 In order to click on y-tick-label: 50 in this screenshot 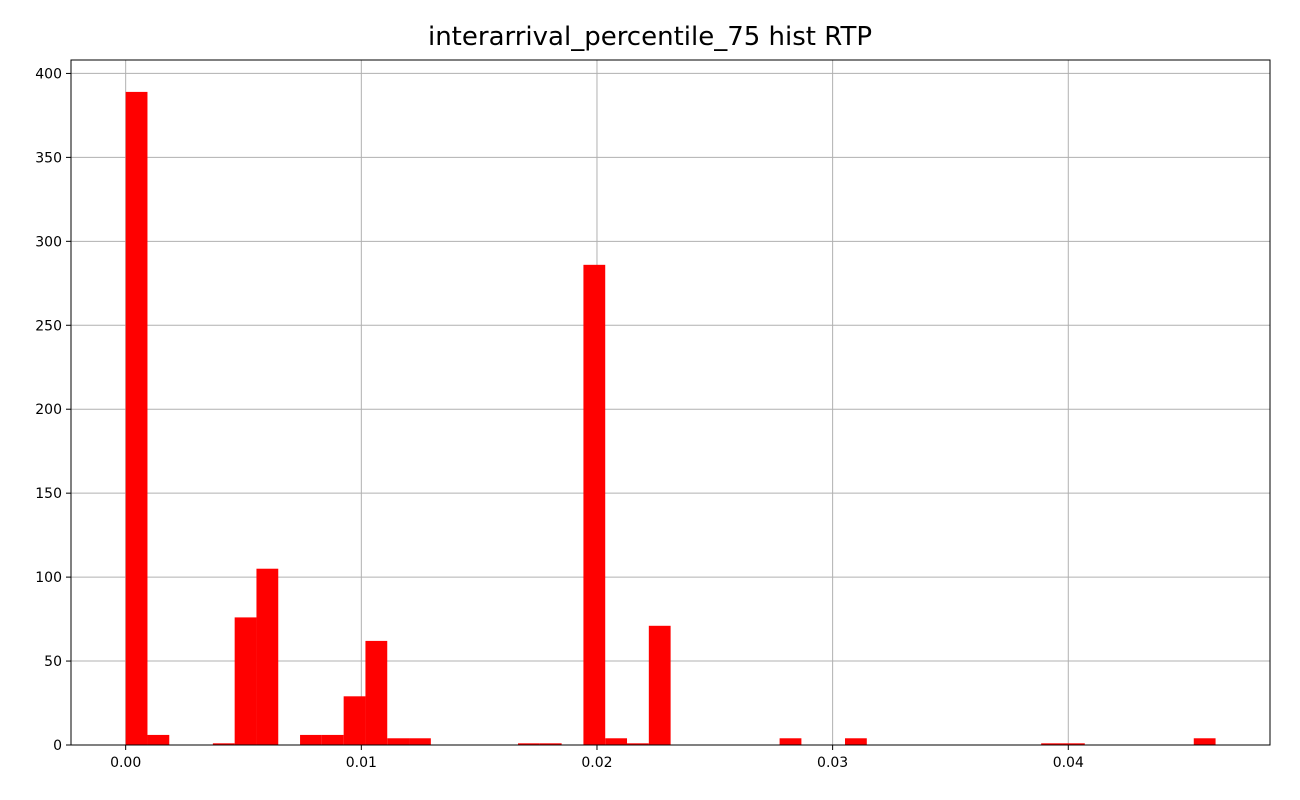, I will do `click(53, 662)`.